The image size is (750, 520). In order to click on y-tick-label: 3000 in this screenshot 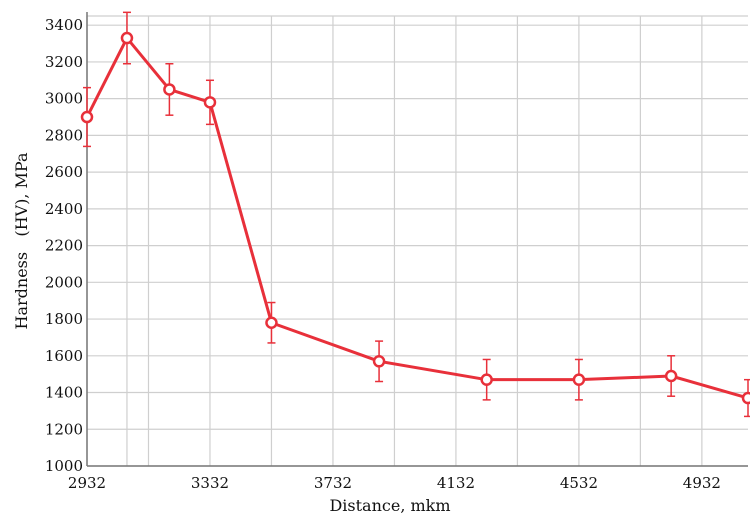, I will do `click(64, 99)`.